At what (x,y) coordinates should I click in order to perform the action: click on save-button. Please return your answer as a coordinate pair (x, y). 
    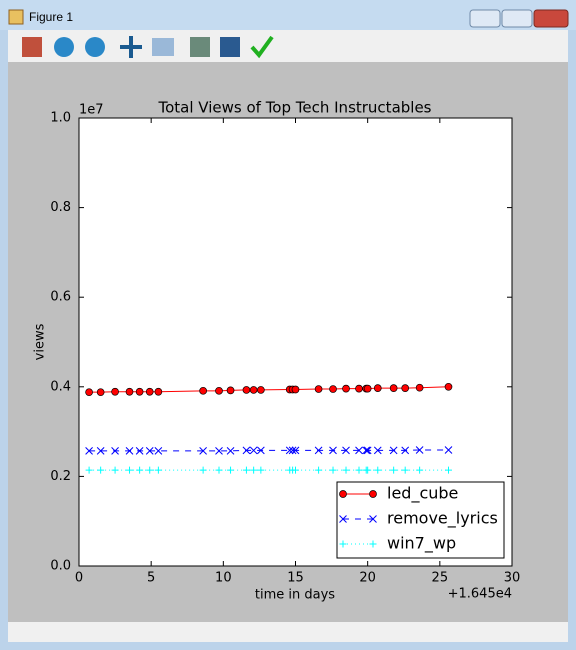
    Looking at the image, I should click on (230, 47).